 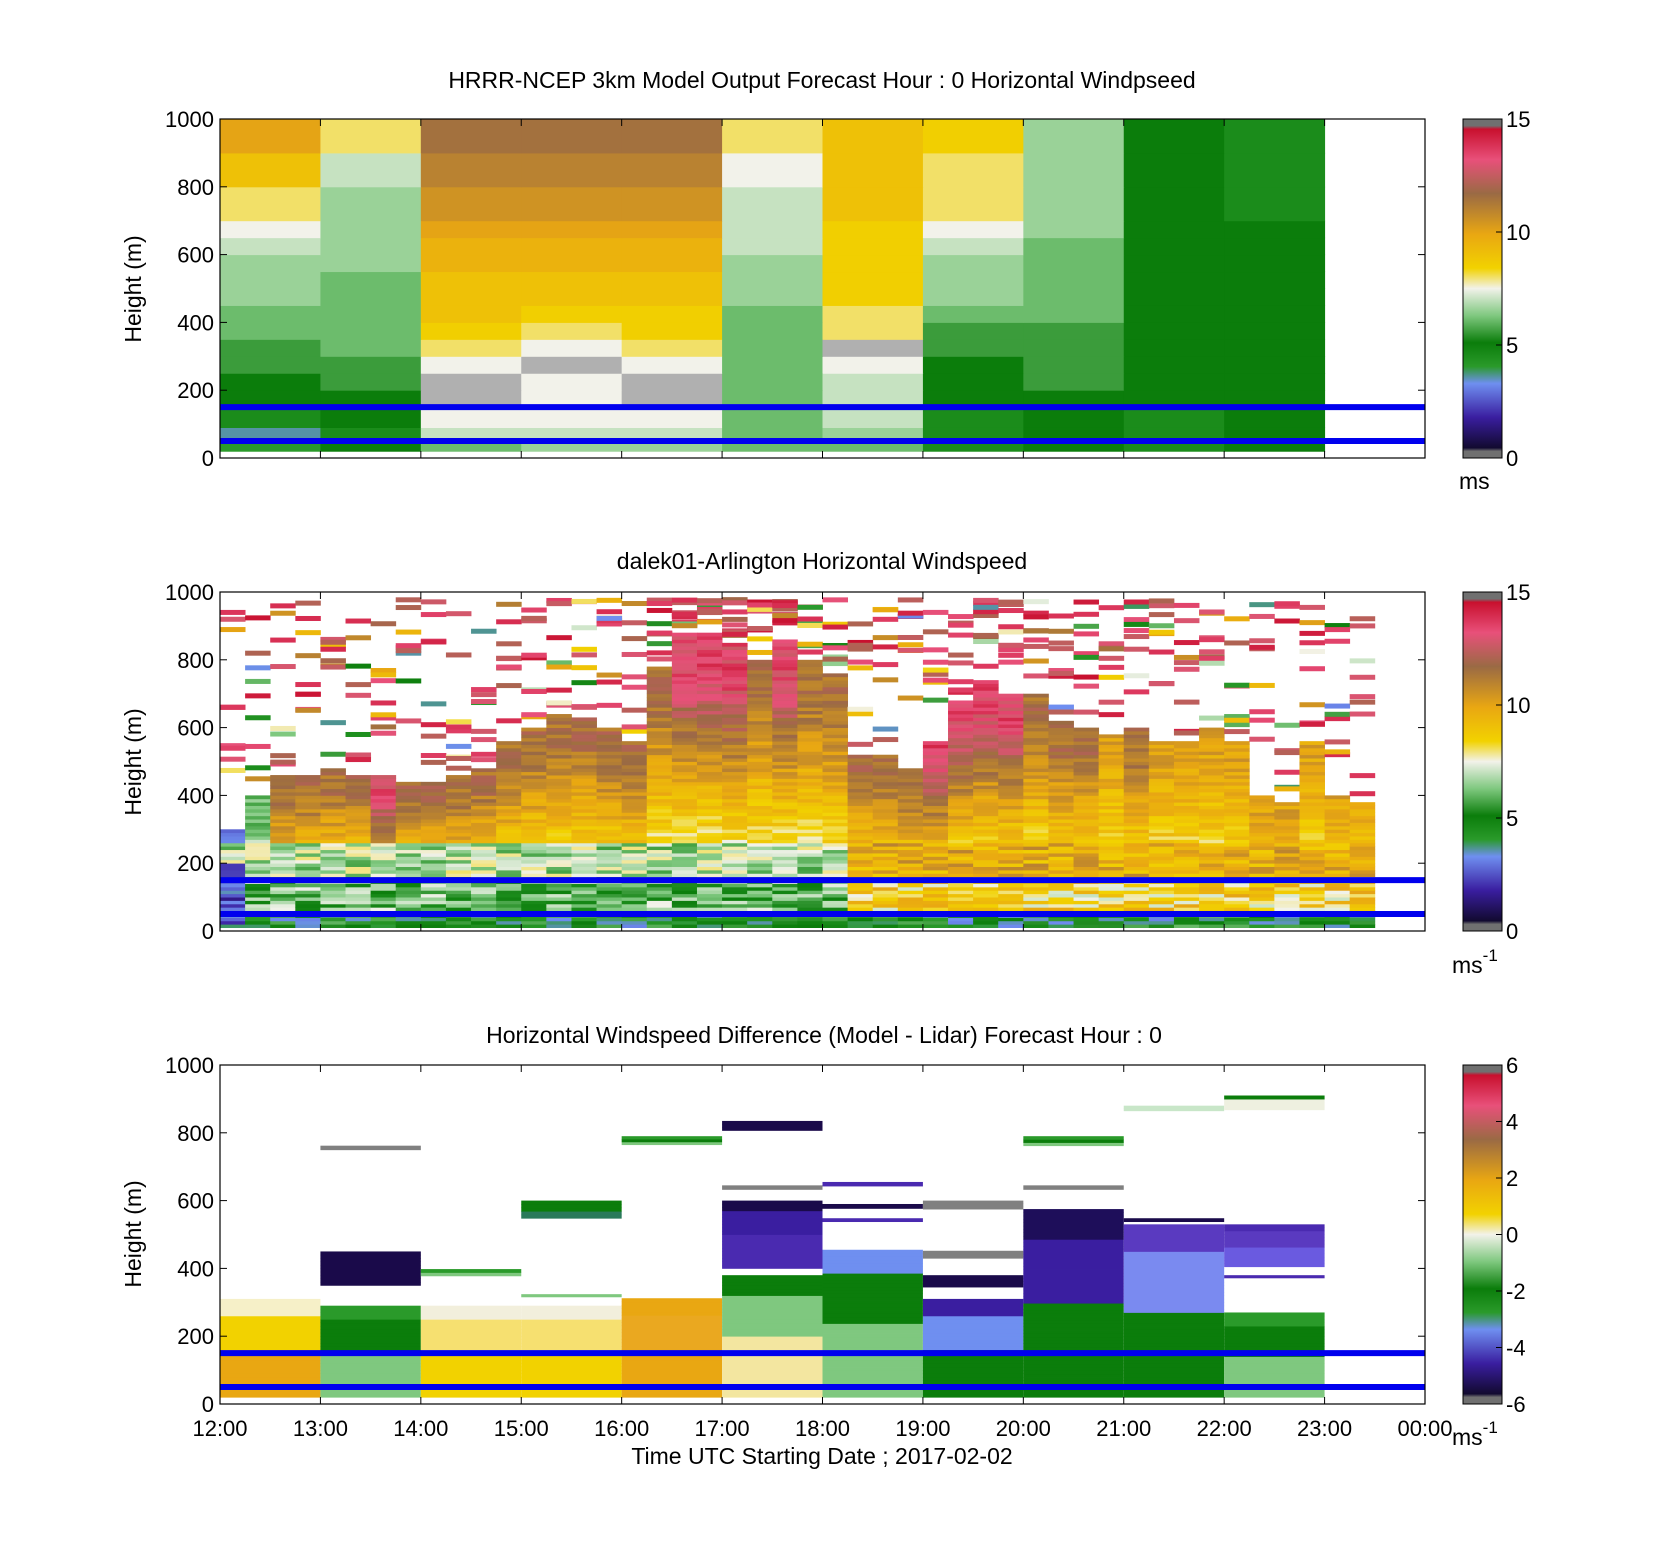 What do you see at coordinates (189, 1065) in the screenshot?
I see `y-tick-label: 1000` at bounding box center [189, 1065].